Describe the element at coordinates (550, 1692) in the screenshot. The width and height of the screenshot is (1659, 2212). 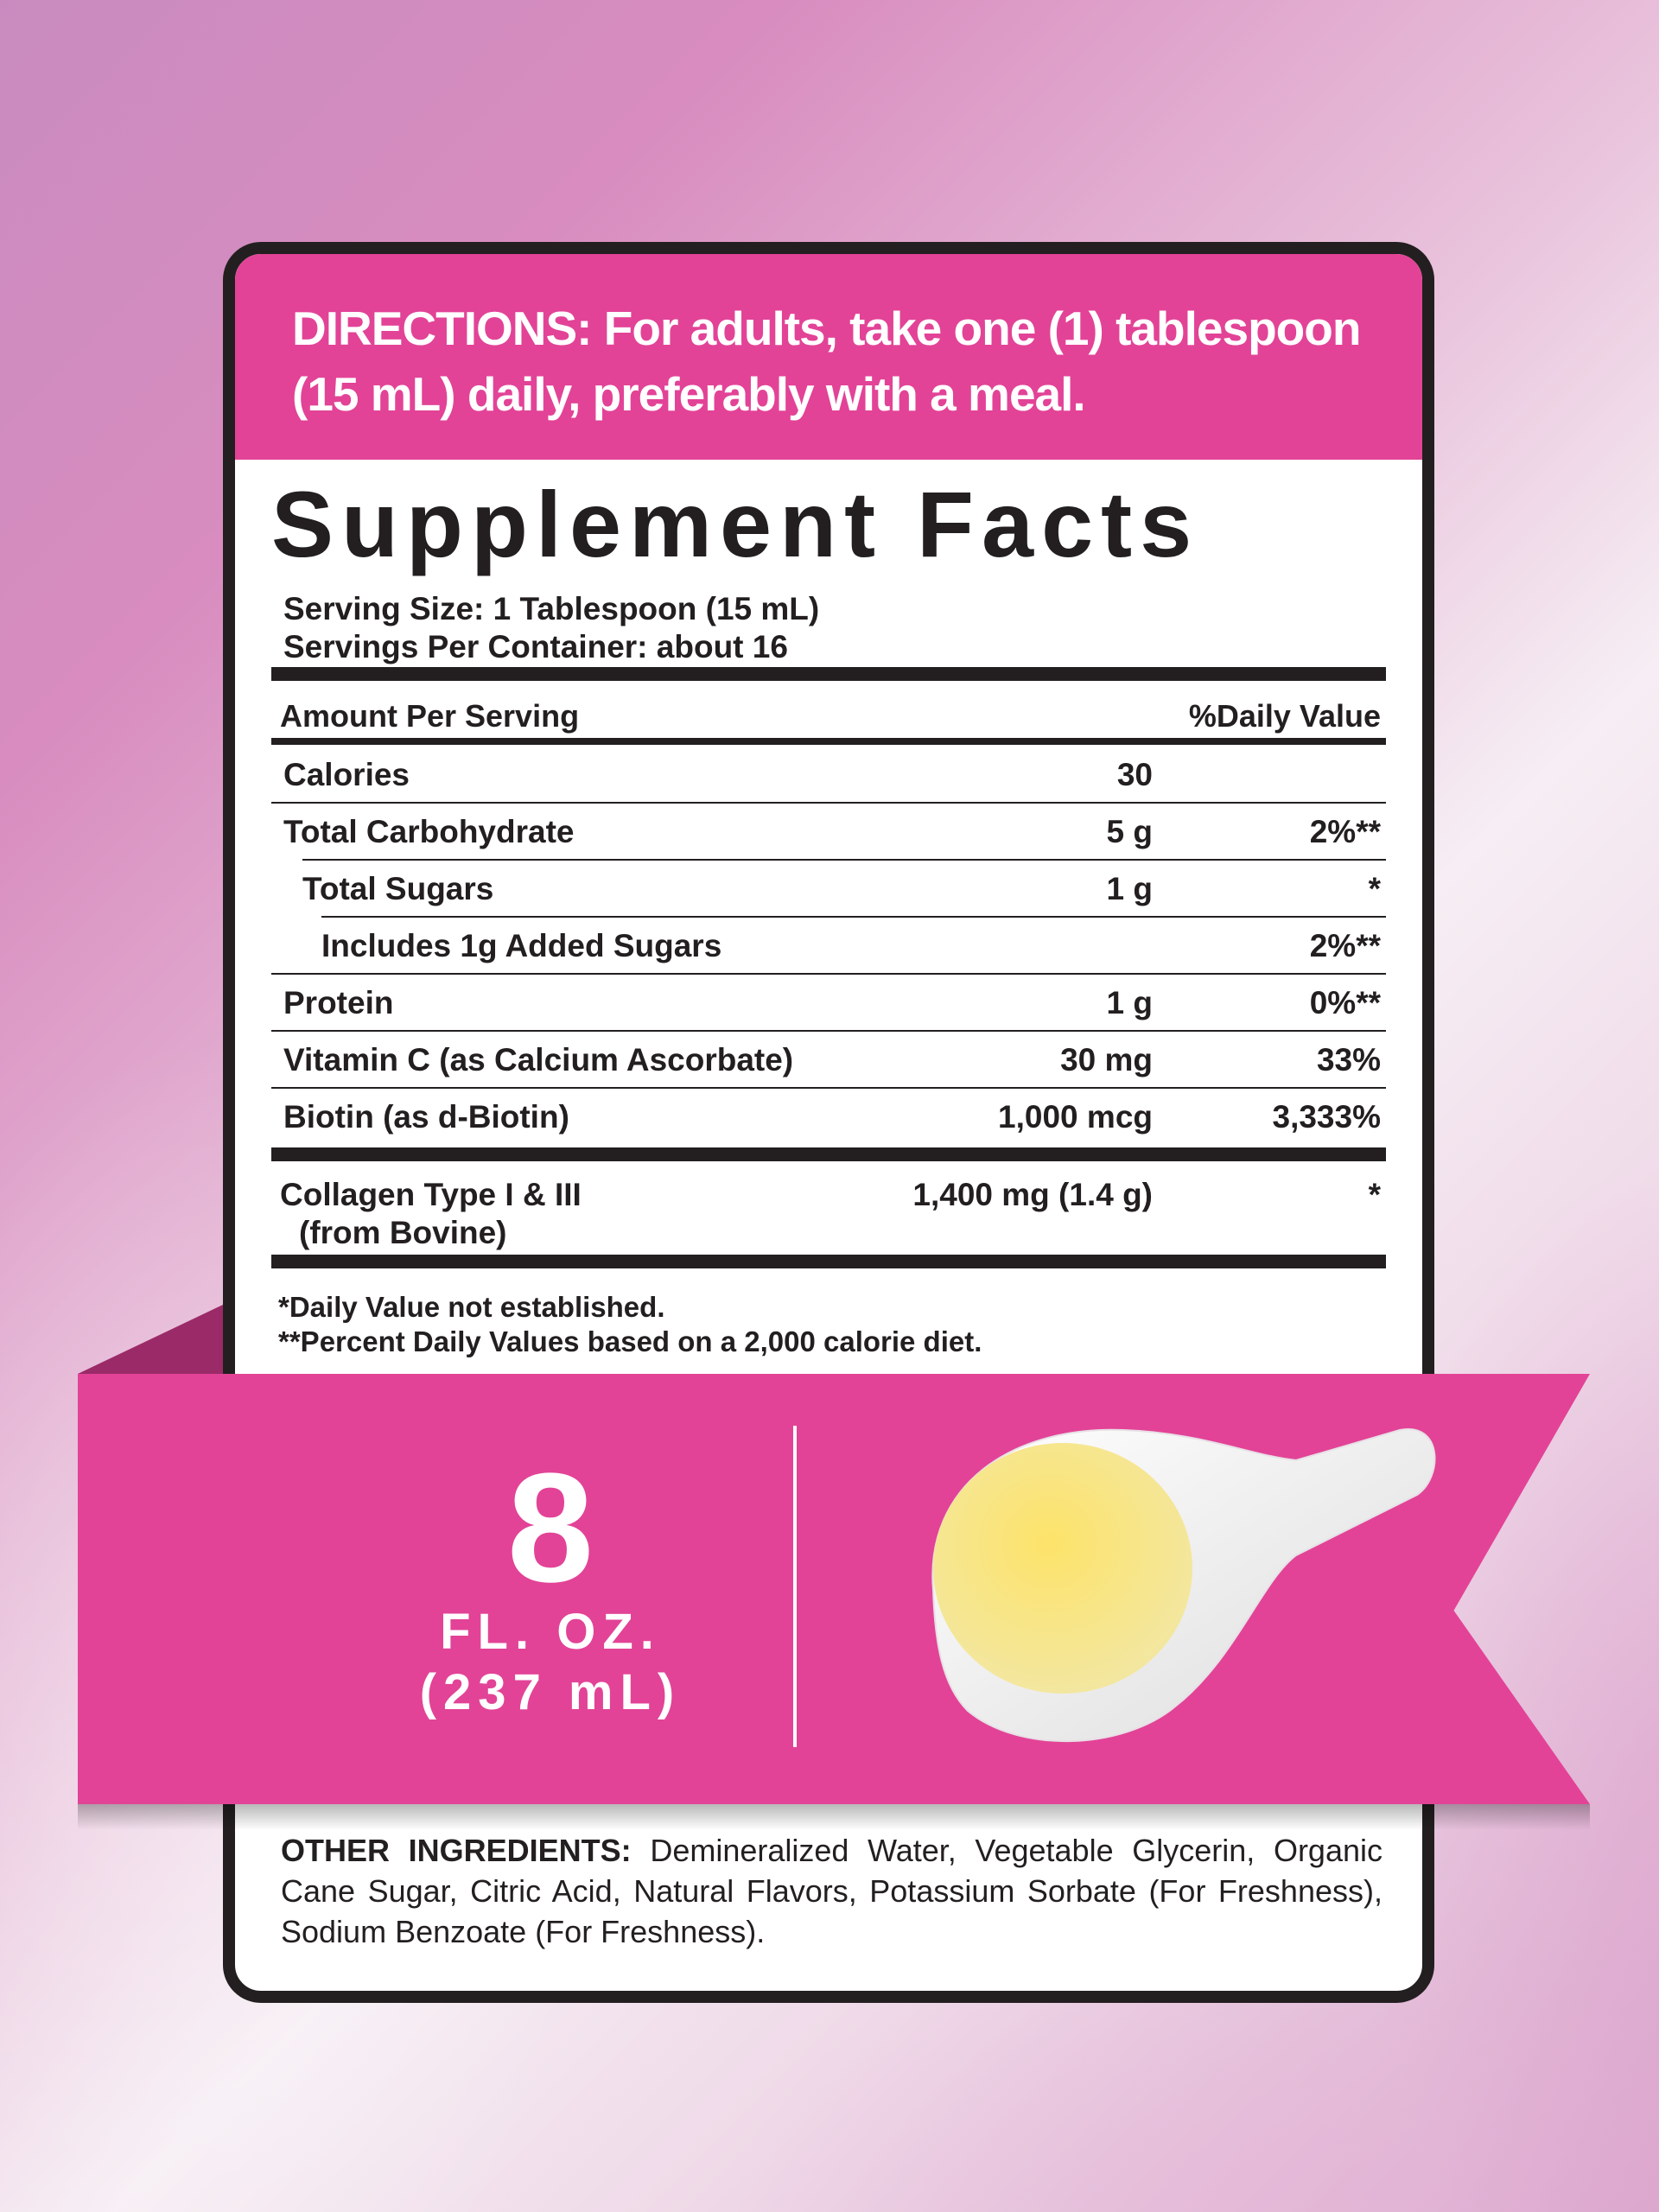
I see `volume-metric: (237 mL)` at that location.